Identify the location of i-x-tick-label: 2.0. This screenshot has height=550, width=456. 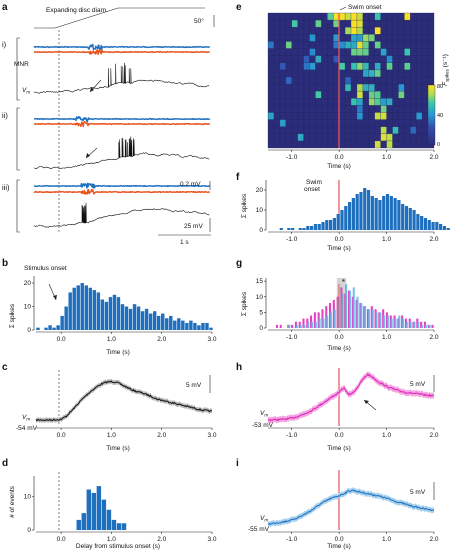
(433, 539).